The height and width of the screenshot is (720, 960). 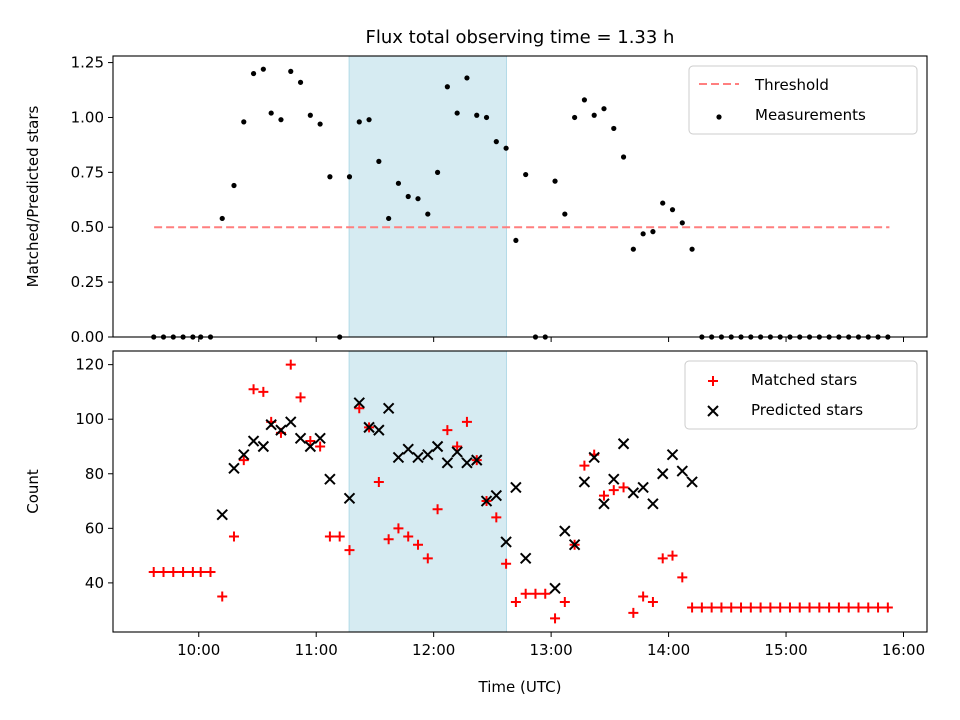 I want to click on bottom-y-tick-label-1: 60, so click(x=94, y=528).